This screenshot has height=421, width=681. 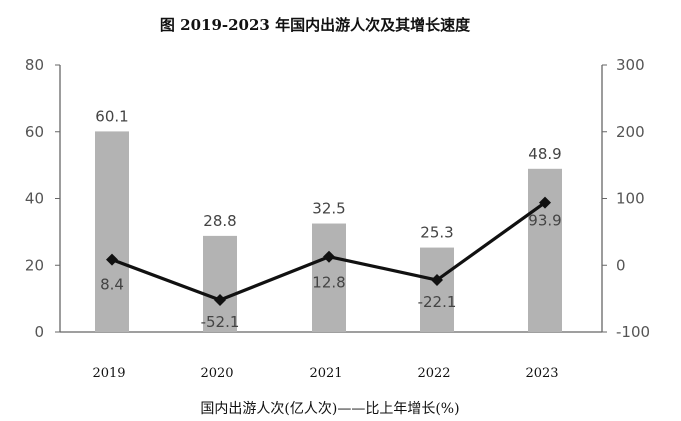 What do you see at coordinates (630, 65) in the screenshot?
I see `right-tick-label: 300` at bounding box center [630, 65].